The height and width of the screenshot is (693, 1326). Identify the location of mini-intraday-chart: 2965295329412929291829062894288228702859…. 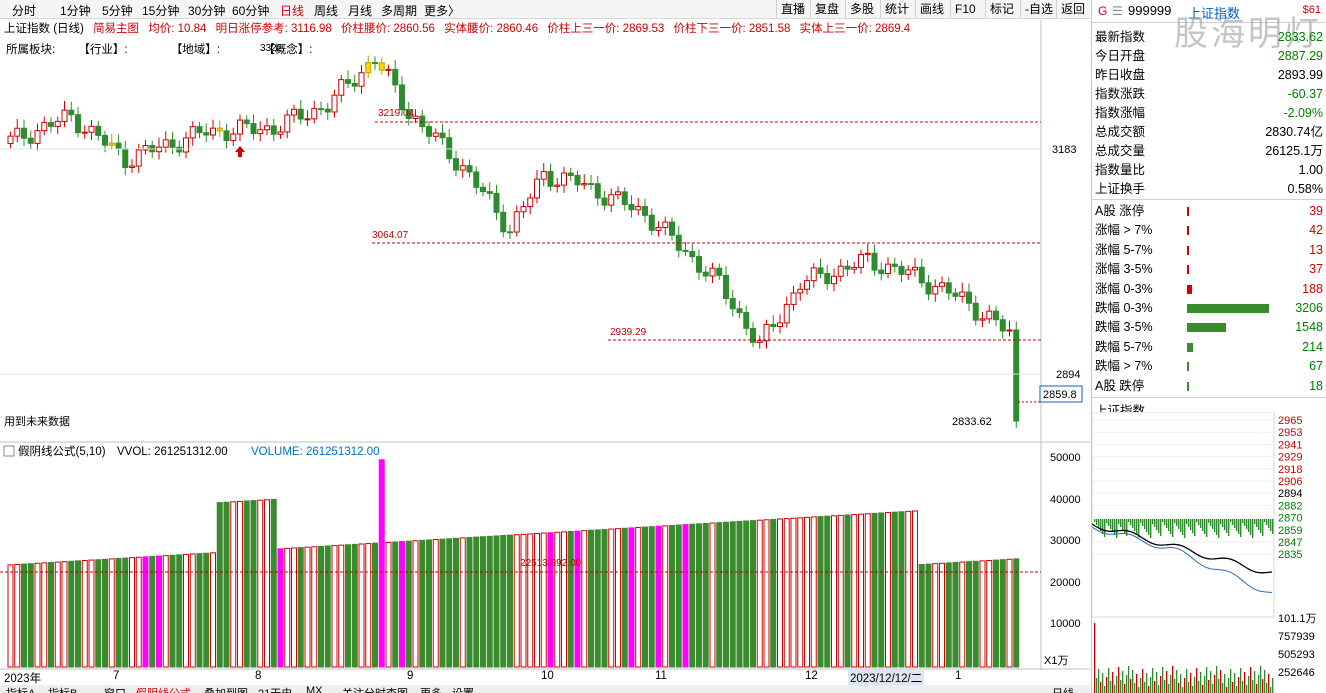
(1209, 552).